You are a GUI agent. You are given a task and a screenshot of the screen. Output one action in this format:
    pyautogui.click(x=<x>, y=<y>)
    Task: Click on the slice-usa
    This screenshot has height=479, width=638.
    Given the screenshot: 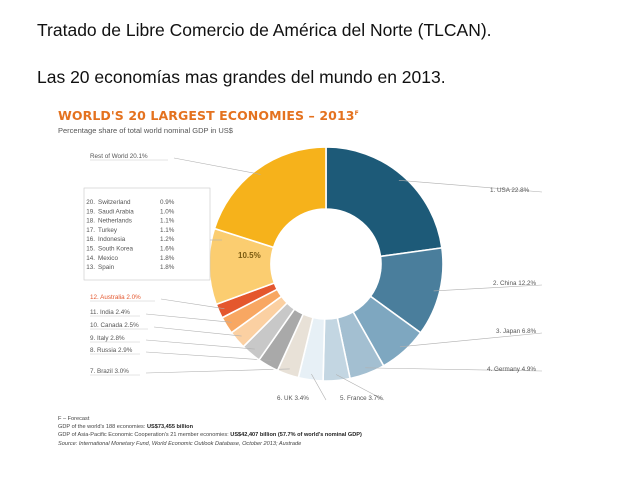 What is the action you would take?
    pyautogui.click(x=384, y=202)
    